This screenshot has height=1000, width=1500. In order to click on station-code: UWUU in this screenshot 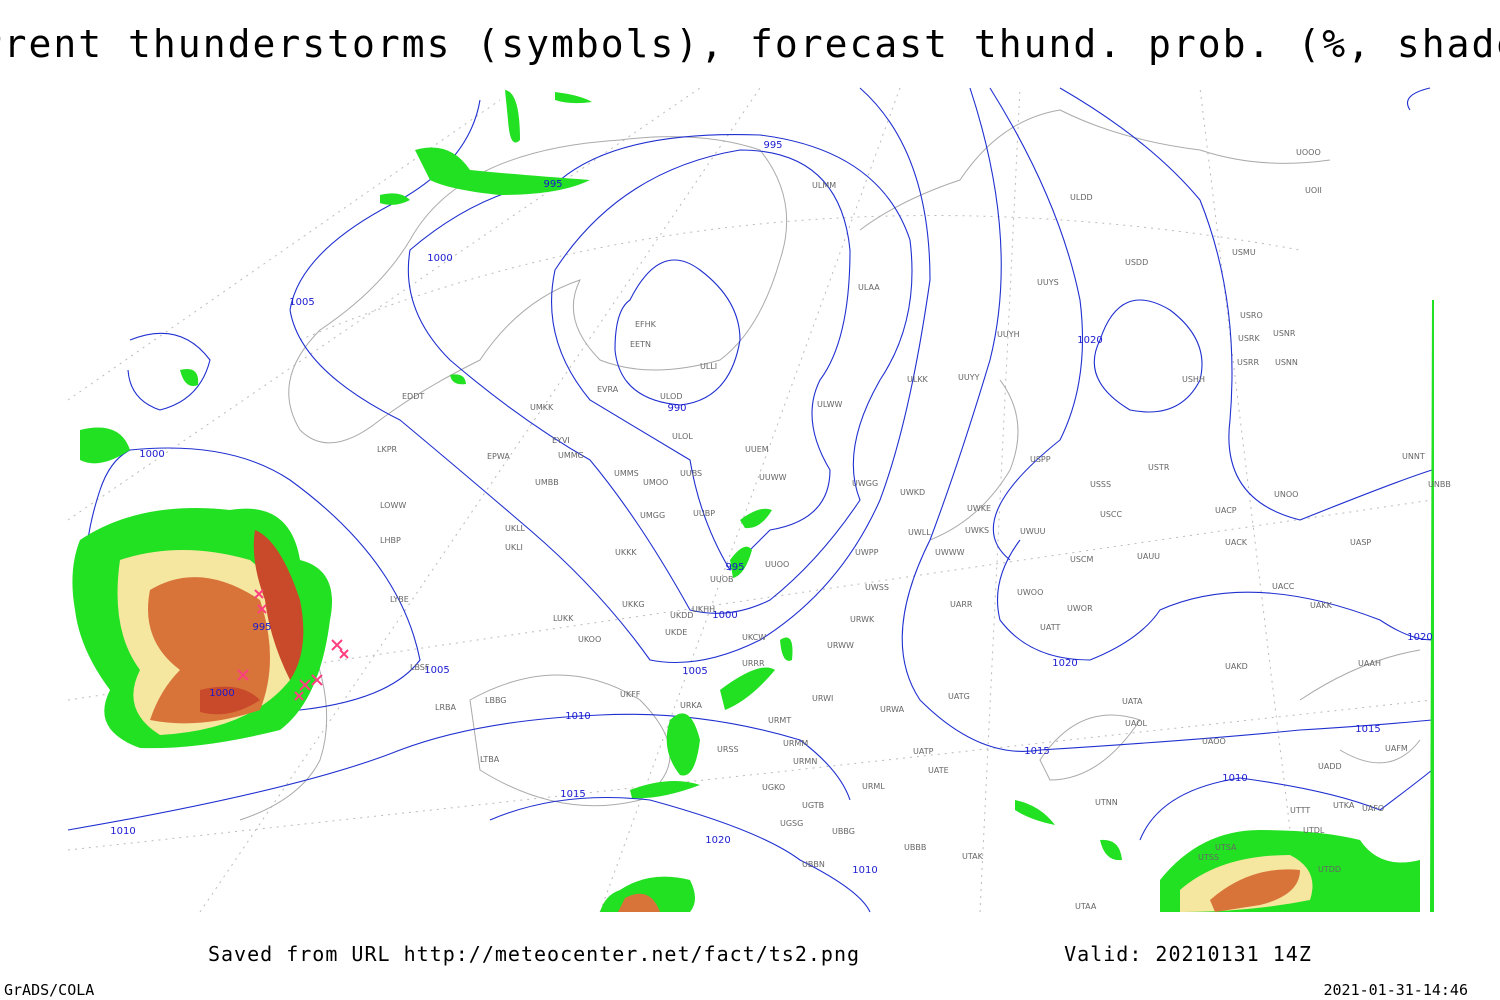, I will do `click(1033, 531)`.